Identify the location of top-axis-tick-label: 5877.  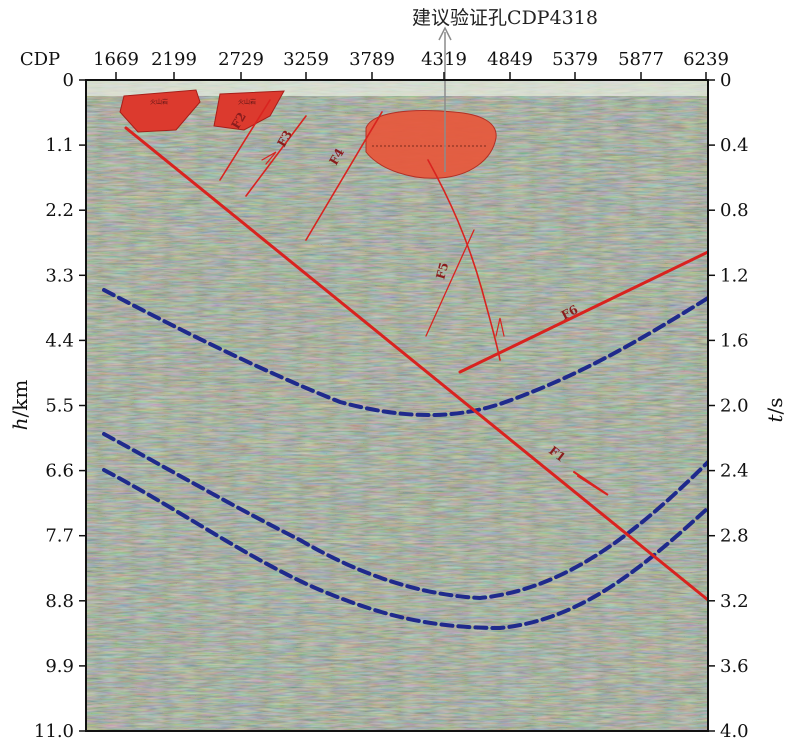
(641, 59).